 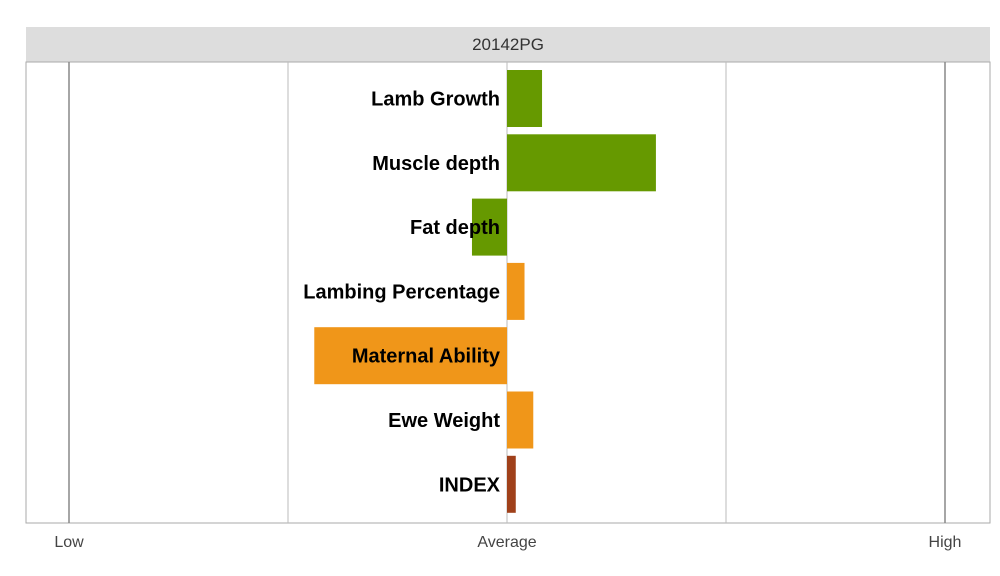 What do you see at coordinates (520, 420) in the screenshot?
I see `bar-ewe-weight` at bounding box center [520, 420].